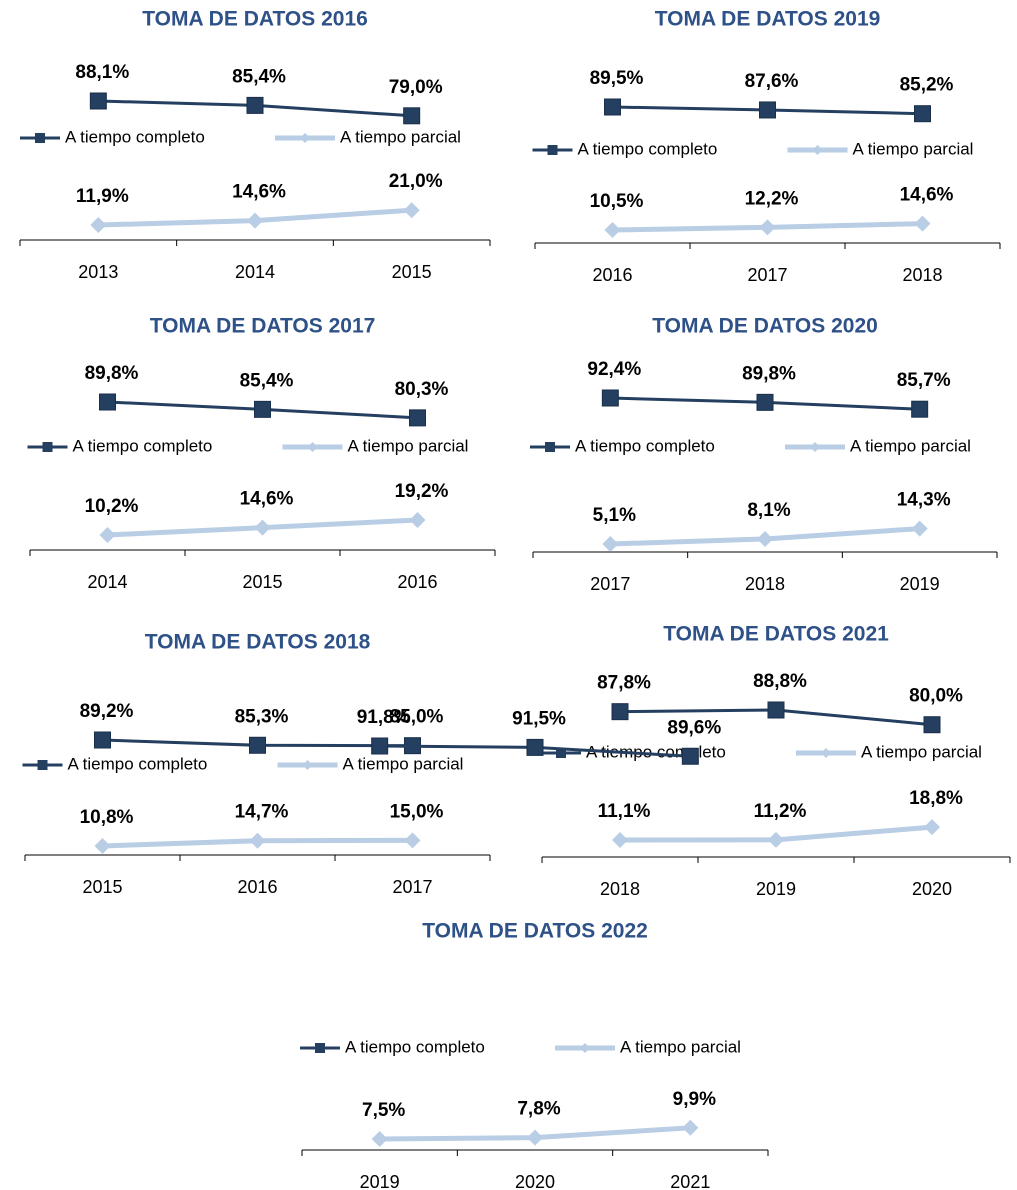  I want to click on x-tick-label: 2014, so click(107, 582).